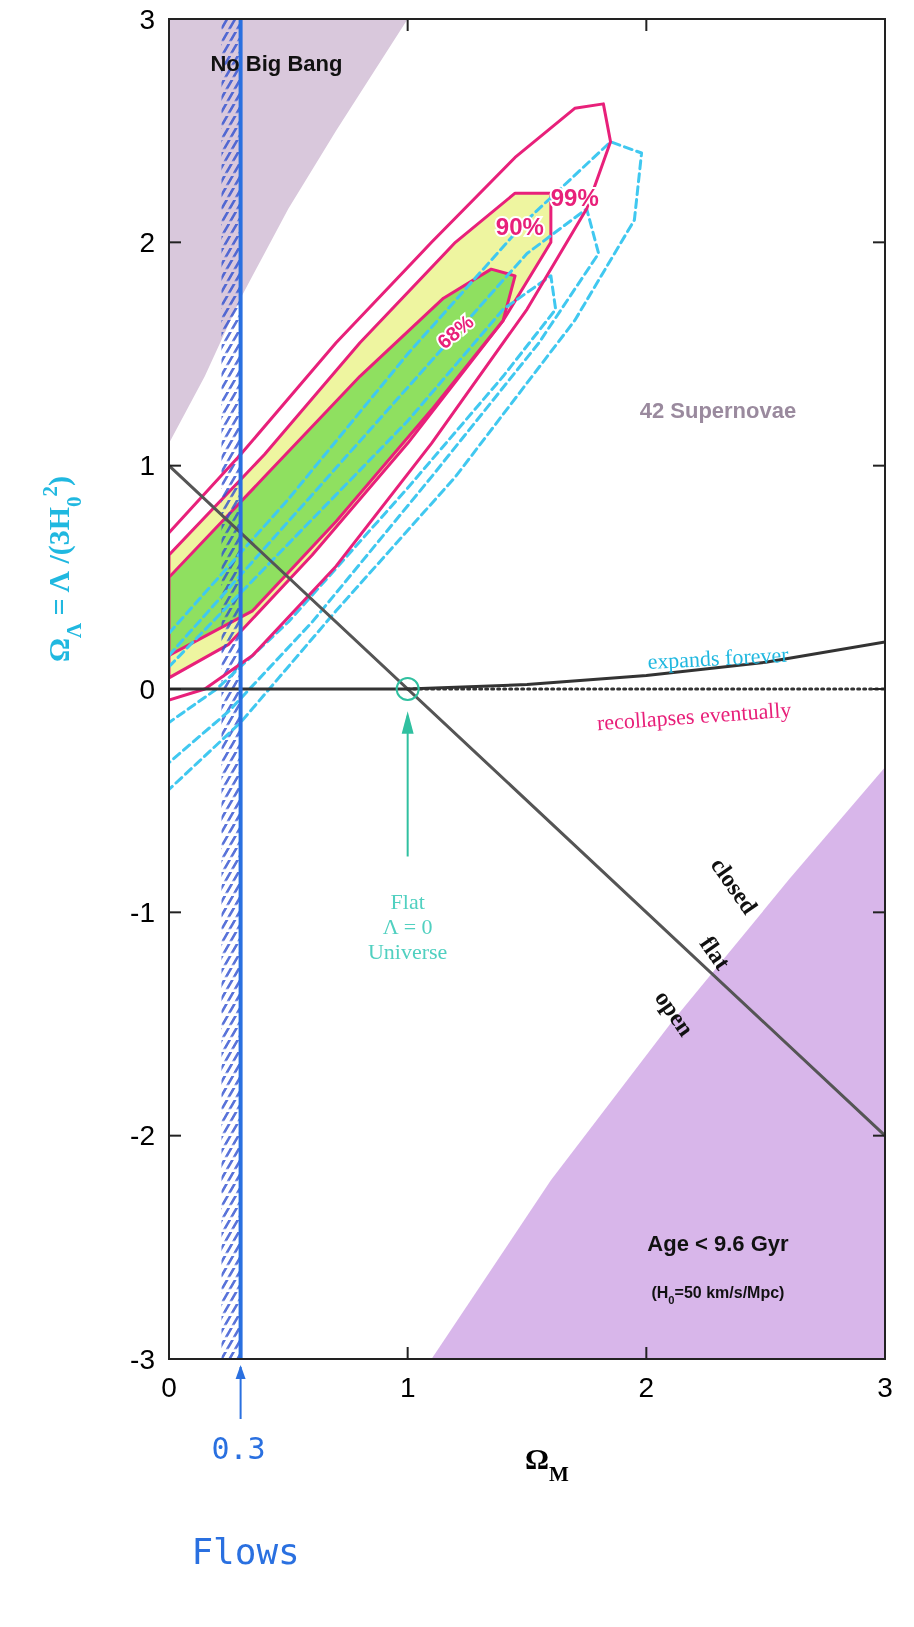 This screenshot has width=914, height=1627. I want to click on x-axis-title: Ω$_{M}$, so click(547, 1464).